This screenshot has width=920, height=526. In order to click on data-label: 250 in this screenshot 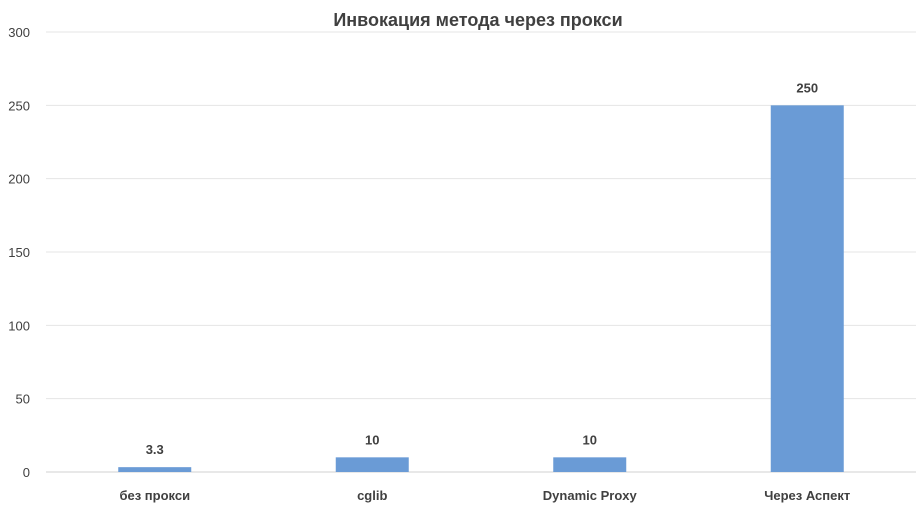, I will do `click(807, 87)`.